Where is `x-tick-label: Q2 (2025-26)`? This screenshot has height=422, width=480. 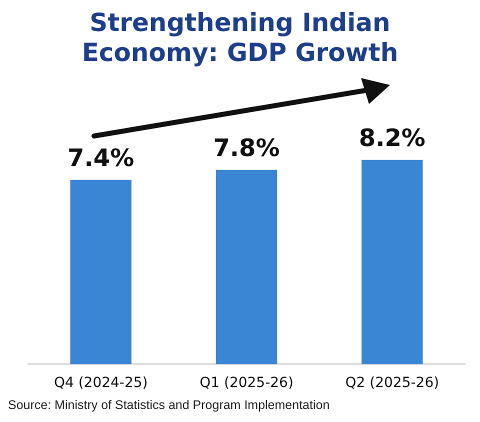
x-tick-label: Q2 (2025-26) is located at coordinates (392, 383).